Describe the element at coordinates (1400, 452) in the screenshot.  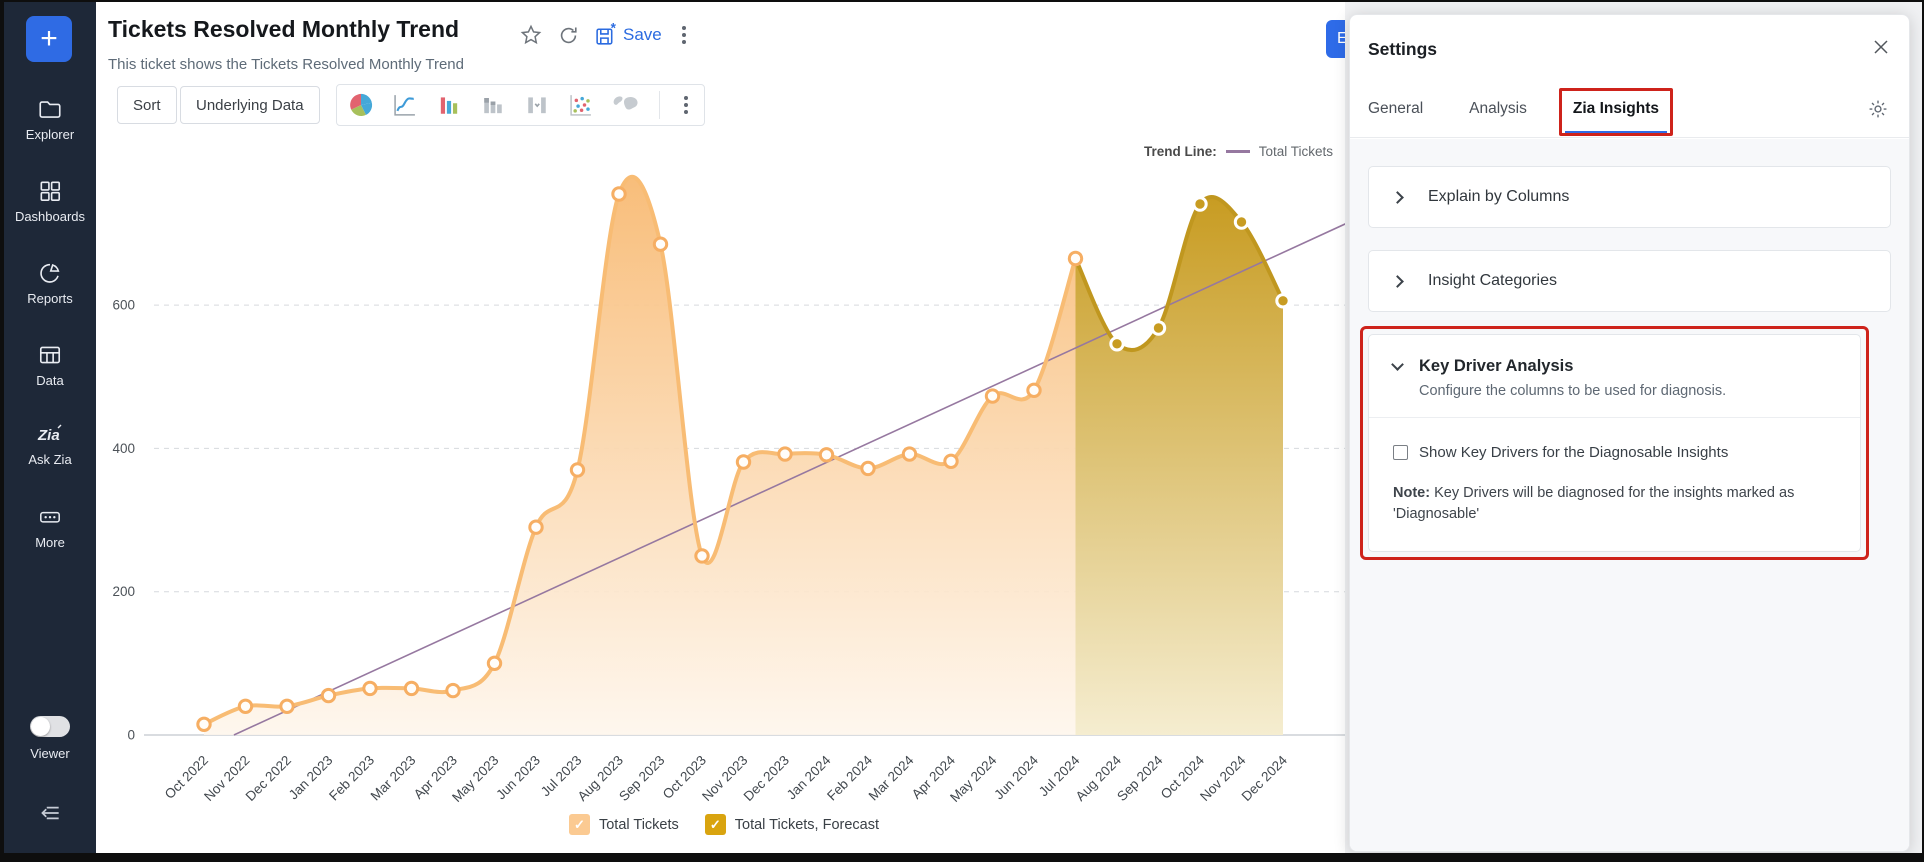
I see `show-key-drivers-checkbox` at that location.